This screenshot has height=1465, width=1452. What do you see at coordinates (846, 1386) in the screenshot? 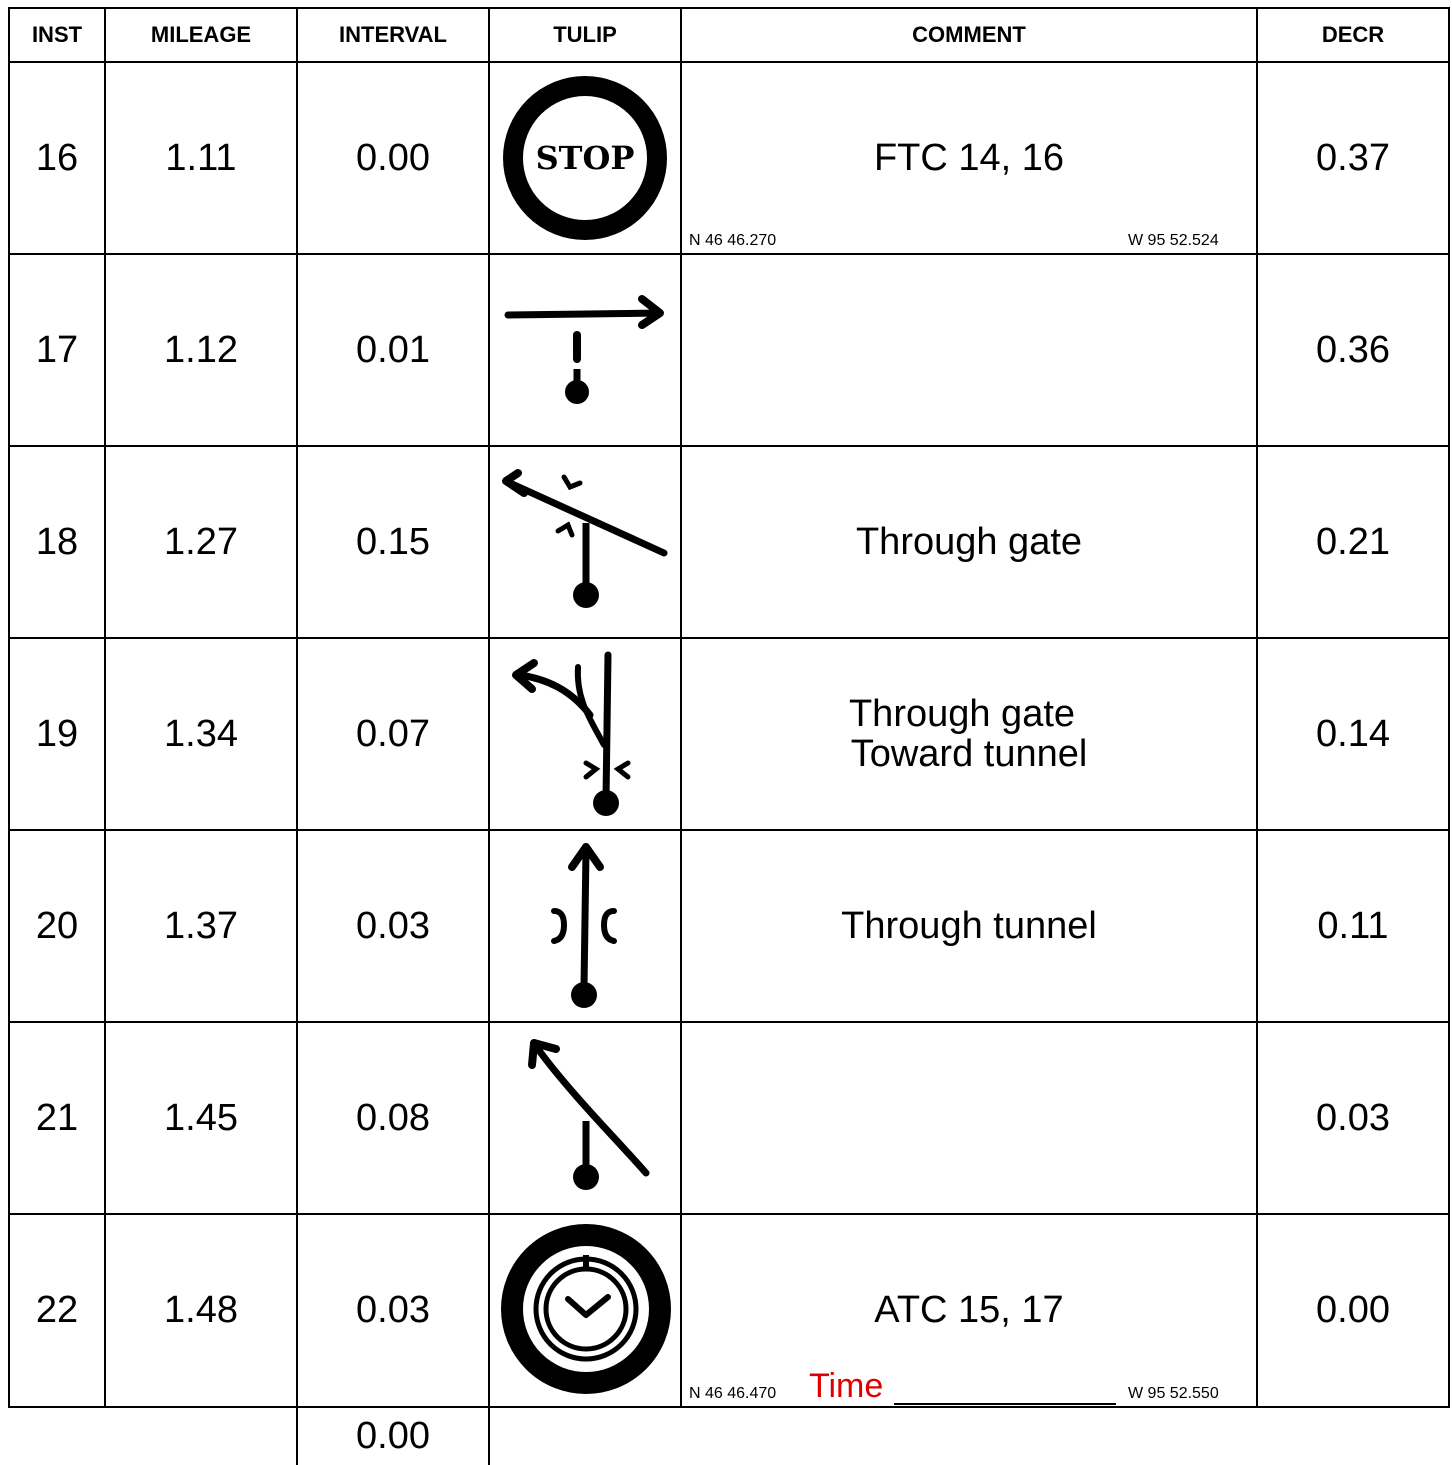
I see `time-label: Time` at bounding box center [846, 1386].